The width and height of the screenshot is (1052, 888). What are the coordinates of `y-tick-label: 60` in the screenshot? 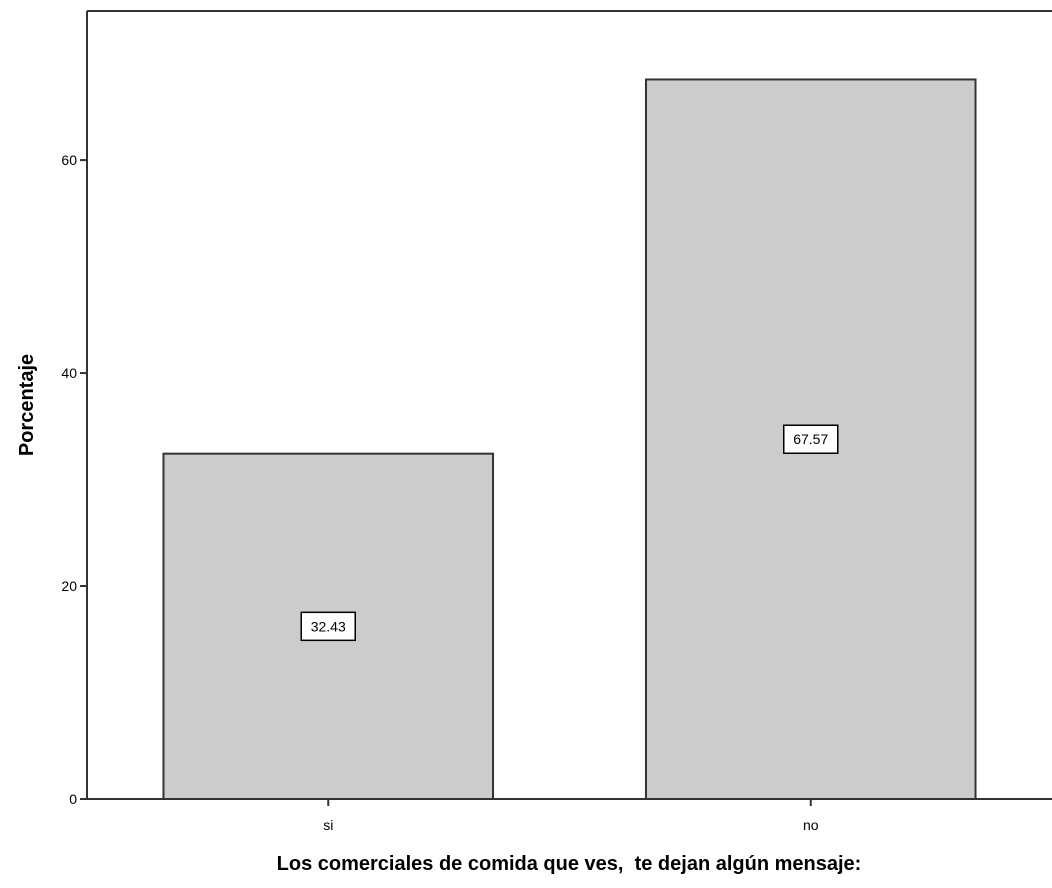 It's located at (69, 160).